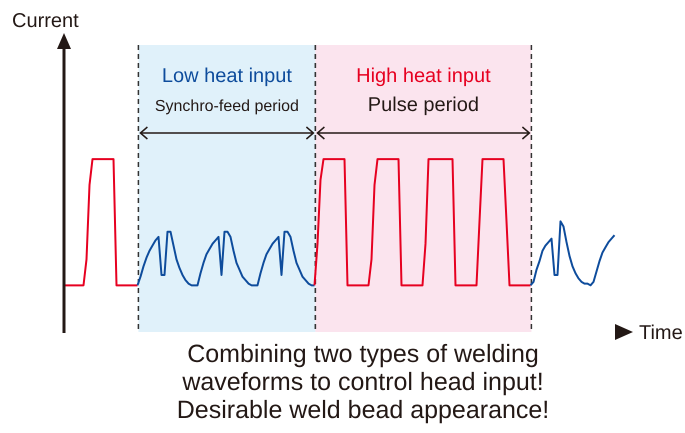 The width and height of the screenshot is (685, 433). What do you see at coordinates (661, 333) in the screenshot?
I see `x-axis-title: Time` at bounding box center [661, 333].